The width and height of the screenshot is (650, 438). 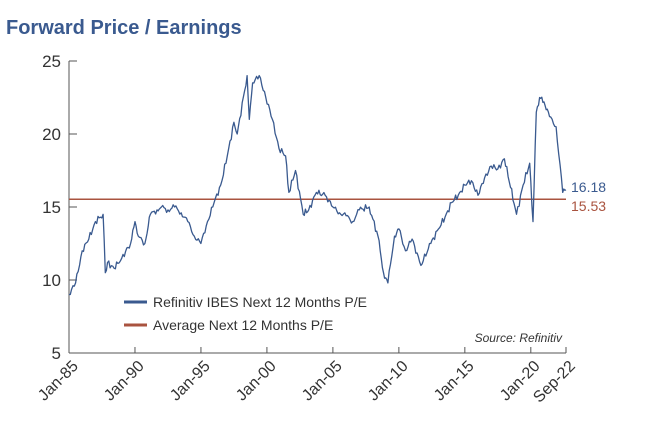 What do you see at coordinates (260, 302) in the screenshot?
I see `legend-label-pe: Refinitiv IBES Next 12 Months P/E` at bounding box center [260, 302].